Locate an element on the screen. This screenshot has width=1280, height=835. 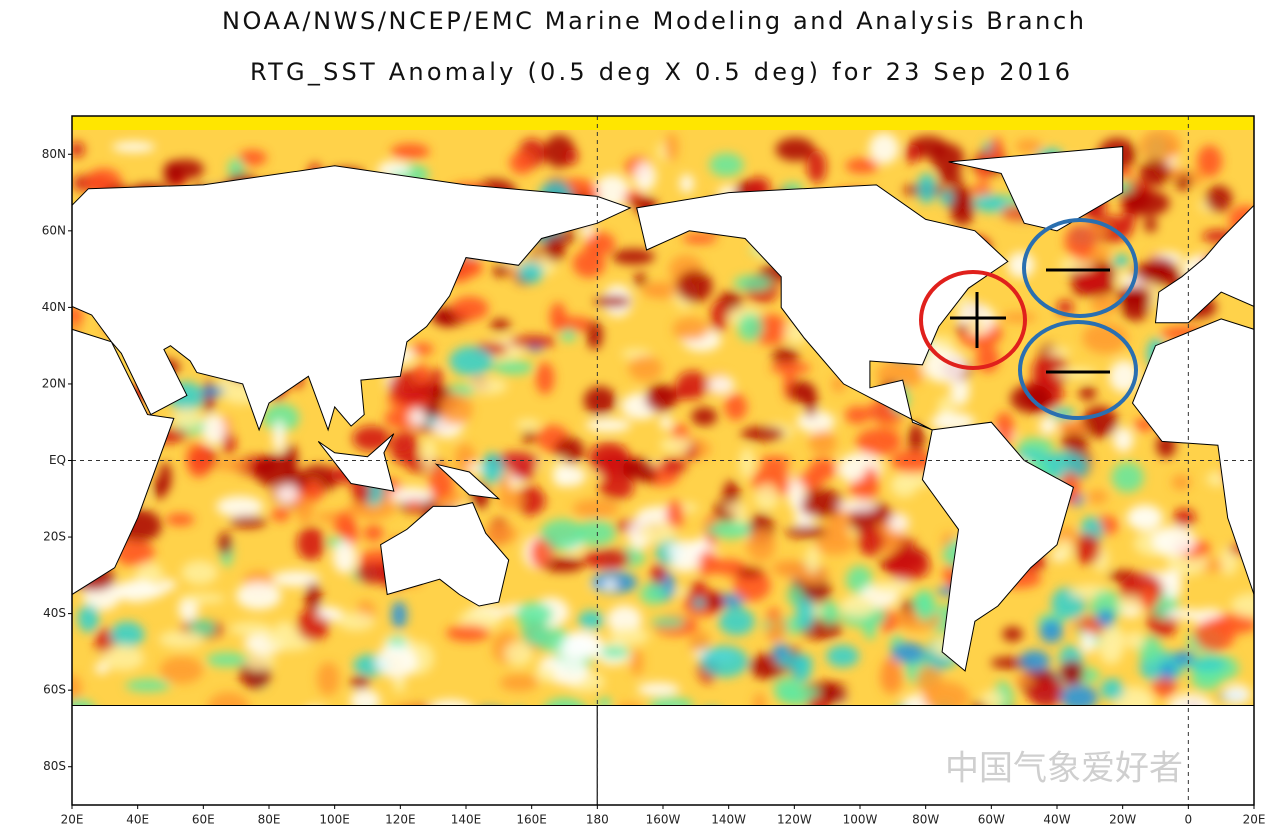
lon-label: 120E is located at coordinates (400, 820).